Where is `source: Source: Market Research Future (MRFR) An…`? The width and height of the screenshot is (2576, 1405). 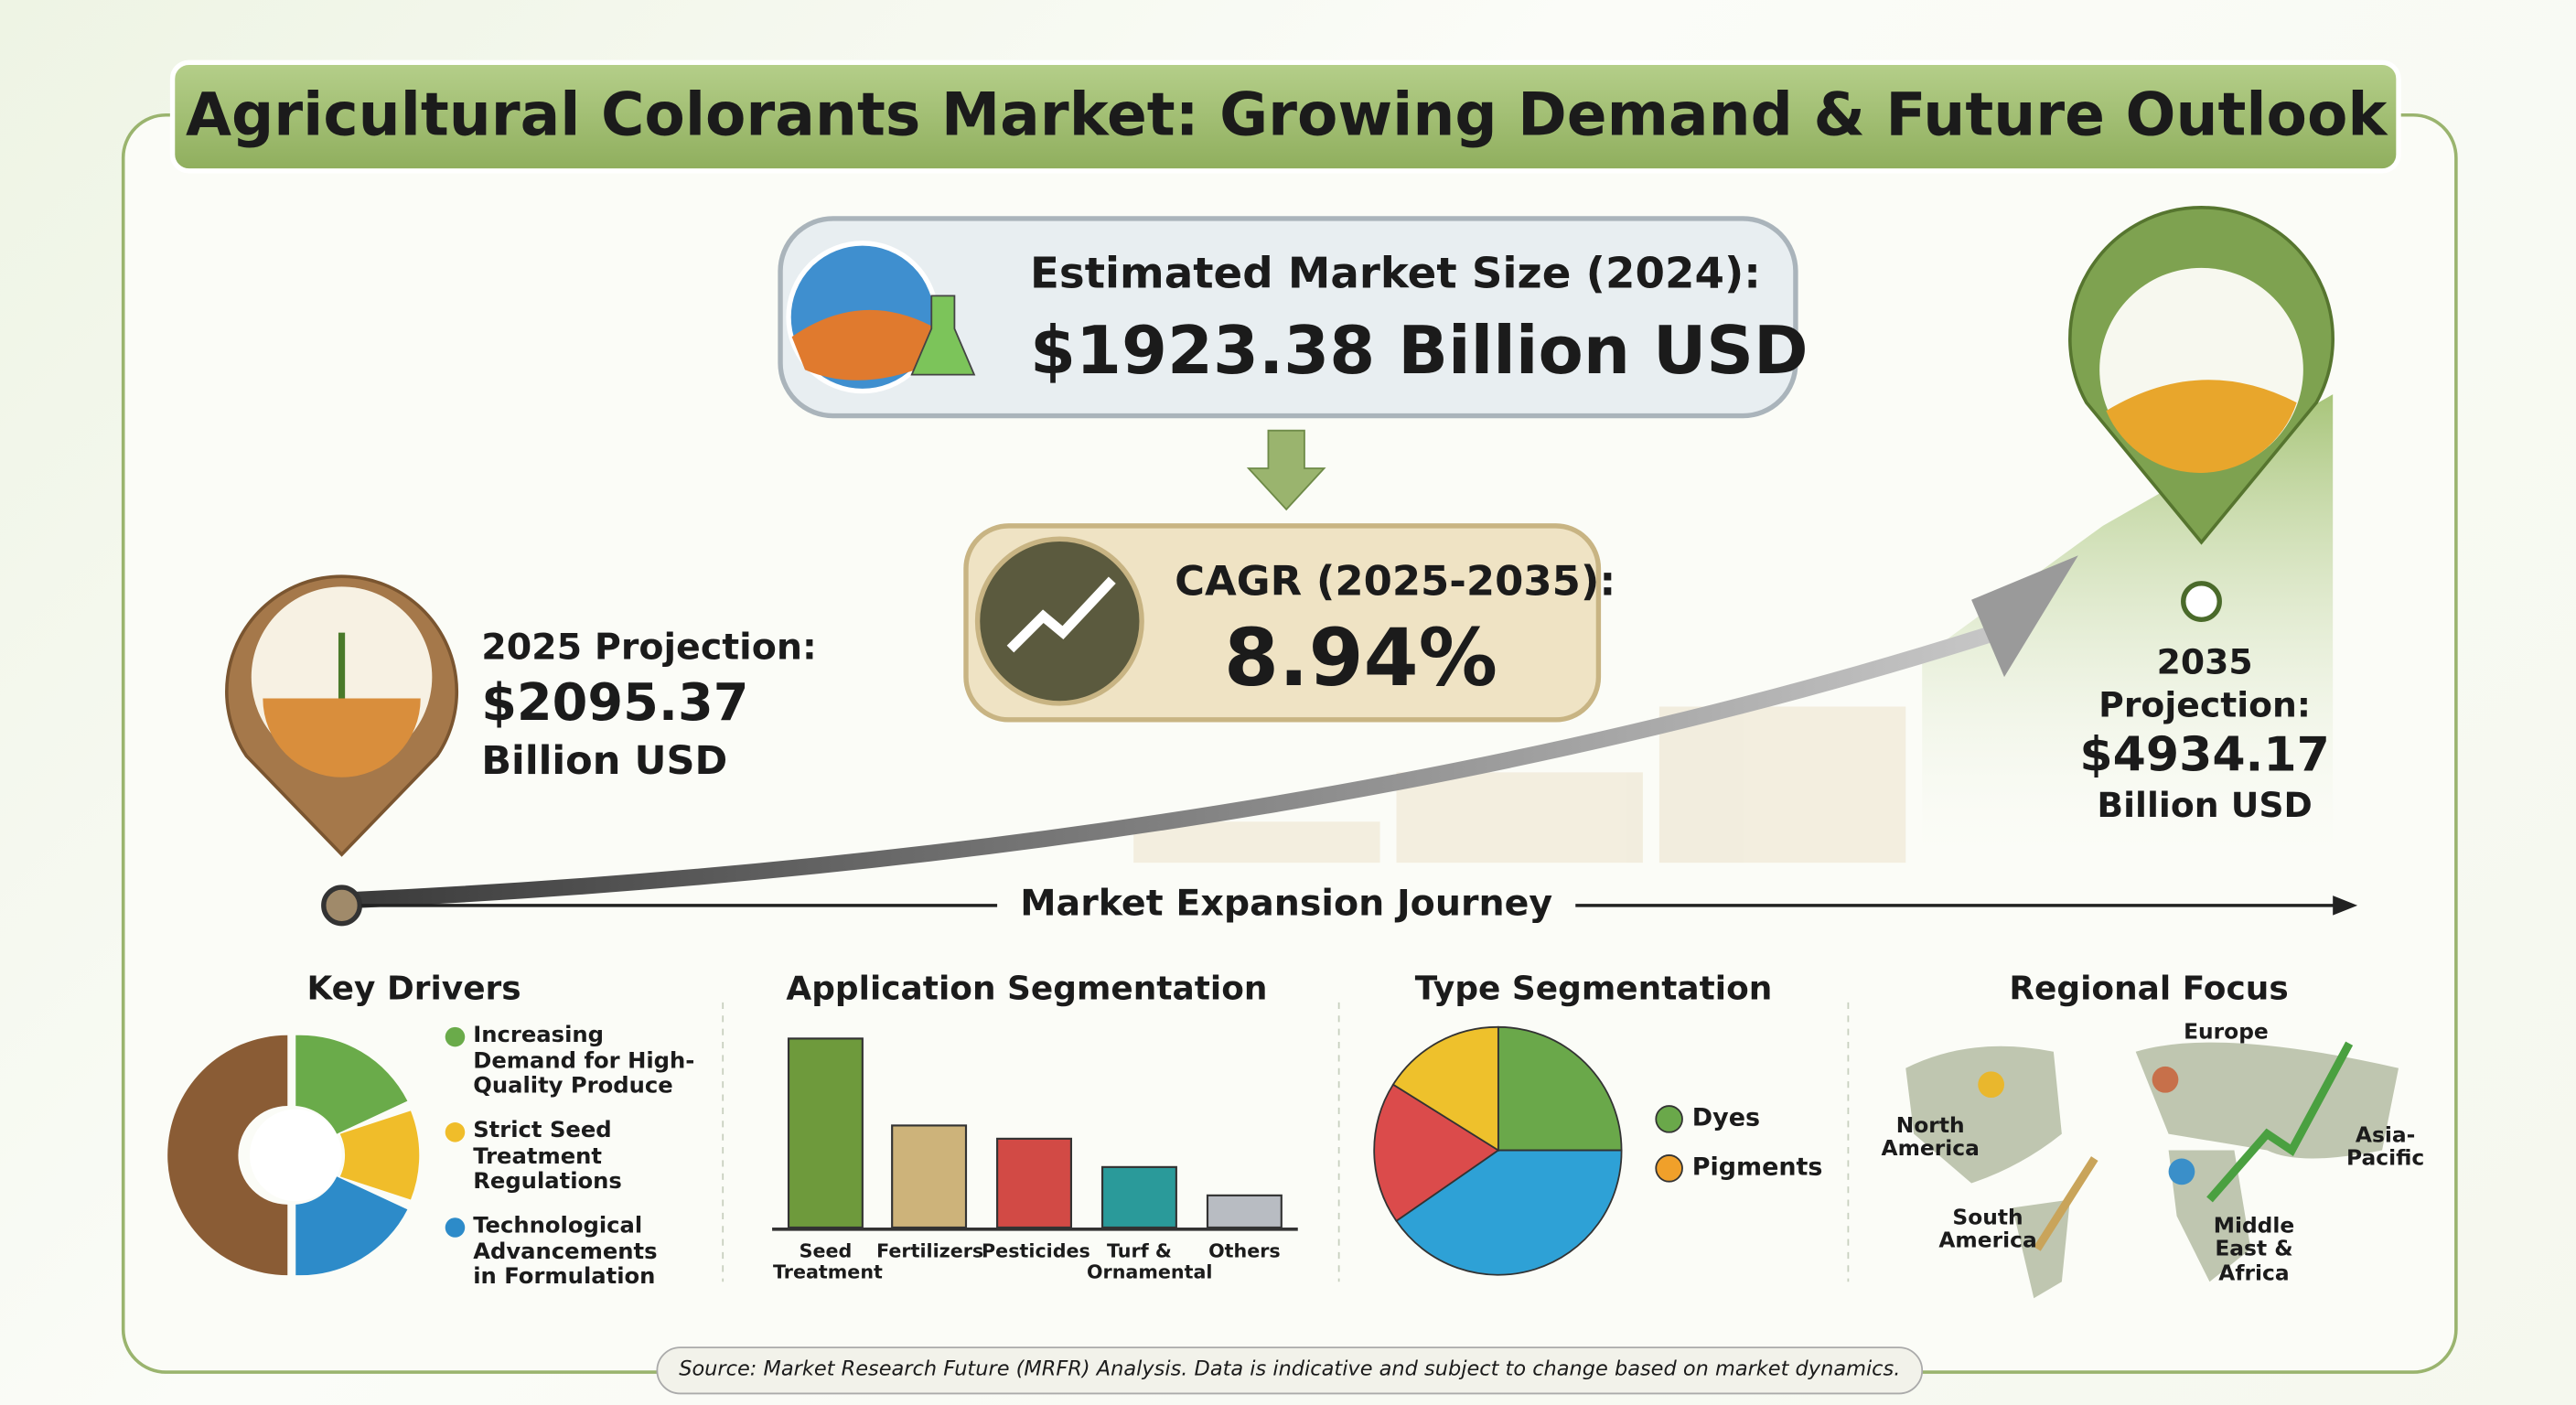
source: Source: Market Research Future (MRFR) An… is located at coordinates (1290, 1368).